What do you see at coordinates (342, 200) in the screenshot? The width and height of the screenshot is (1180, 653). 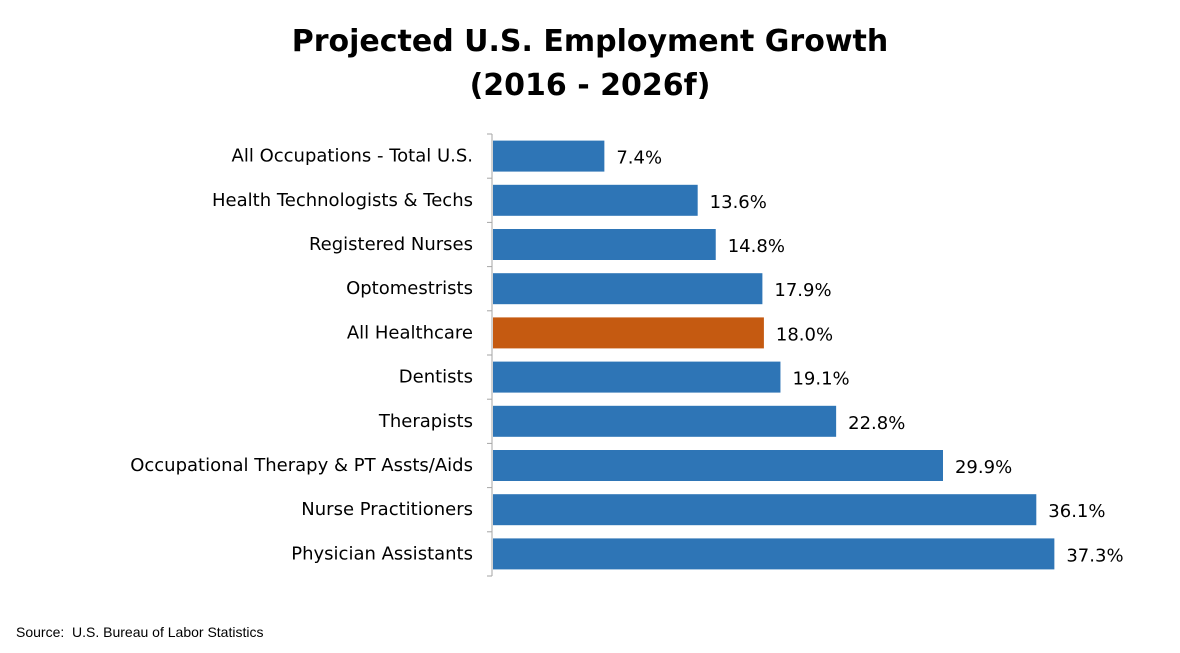 I see `category-label: Health Technologists & Techs` at bounding box center [342, 200].